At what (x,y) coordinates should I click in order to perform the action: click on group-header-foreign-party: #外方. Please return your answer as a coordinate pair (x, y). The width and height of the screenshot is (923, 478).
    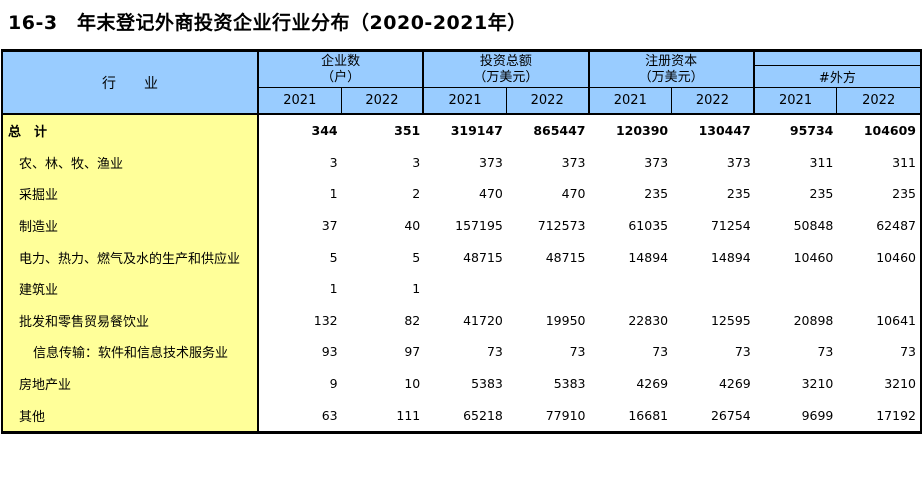
    Looking at the image, I should click on (837, 77).